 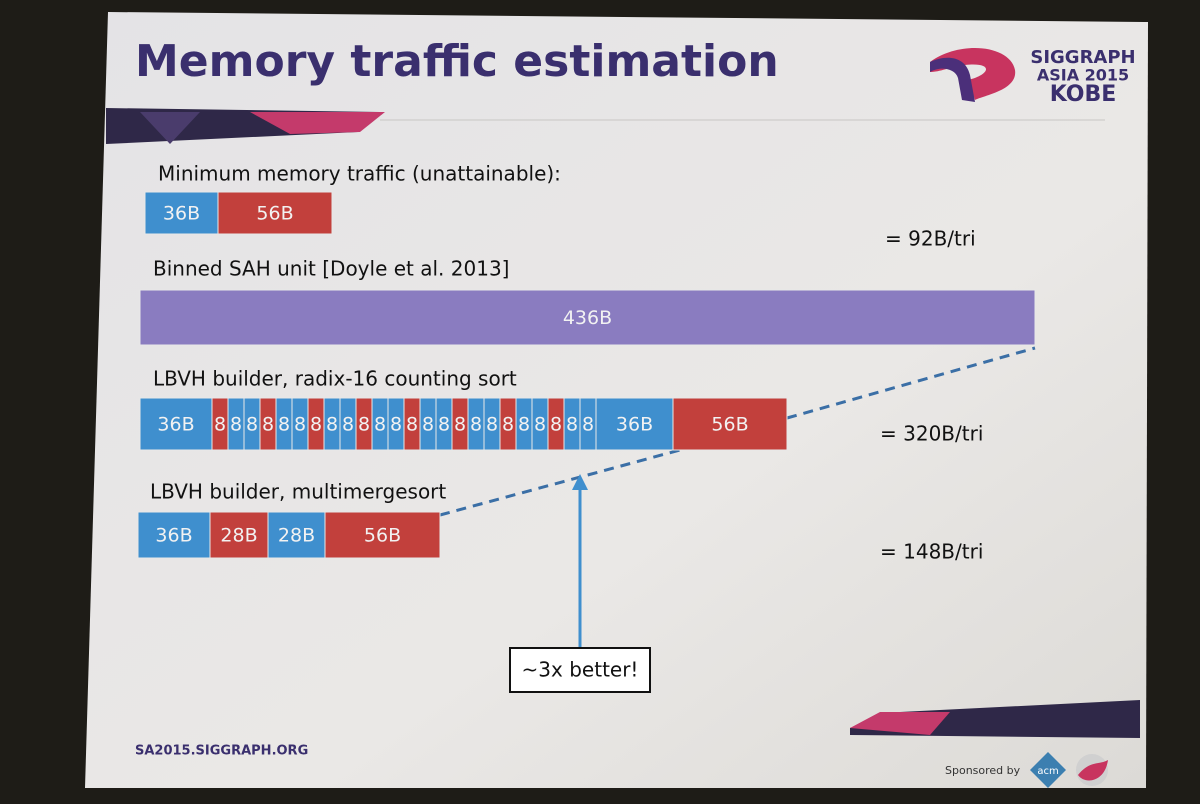 I want to click on footer-band, so click(x=995, y=719).